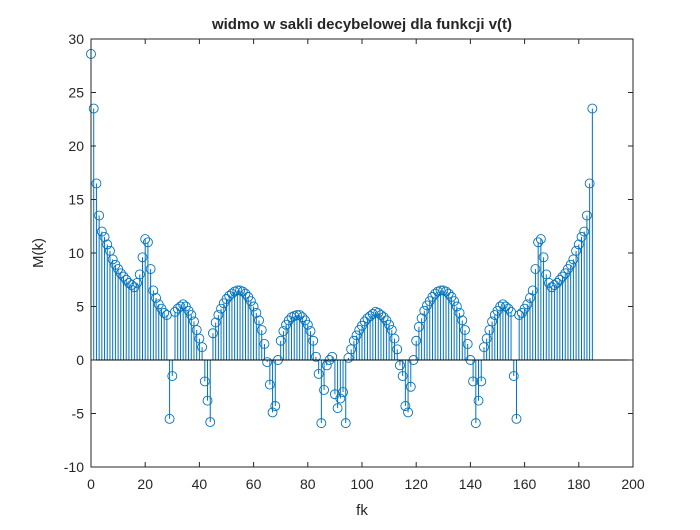  I want to click on x-tick-label: 180, so click(579, 484).